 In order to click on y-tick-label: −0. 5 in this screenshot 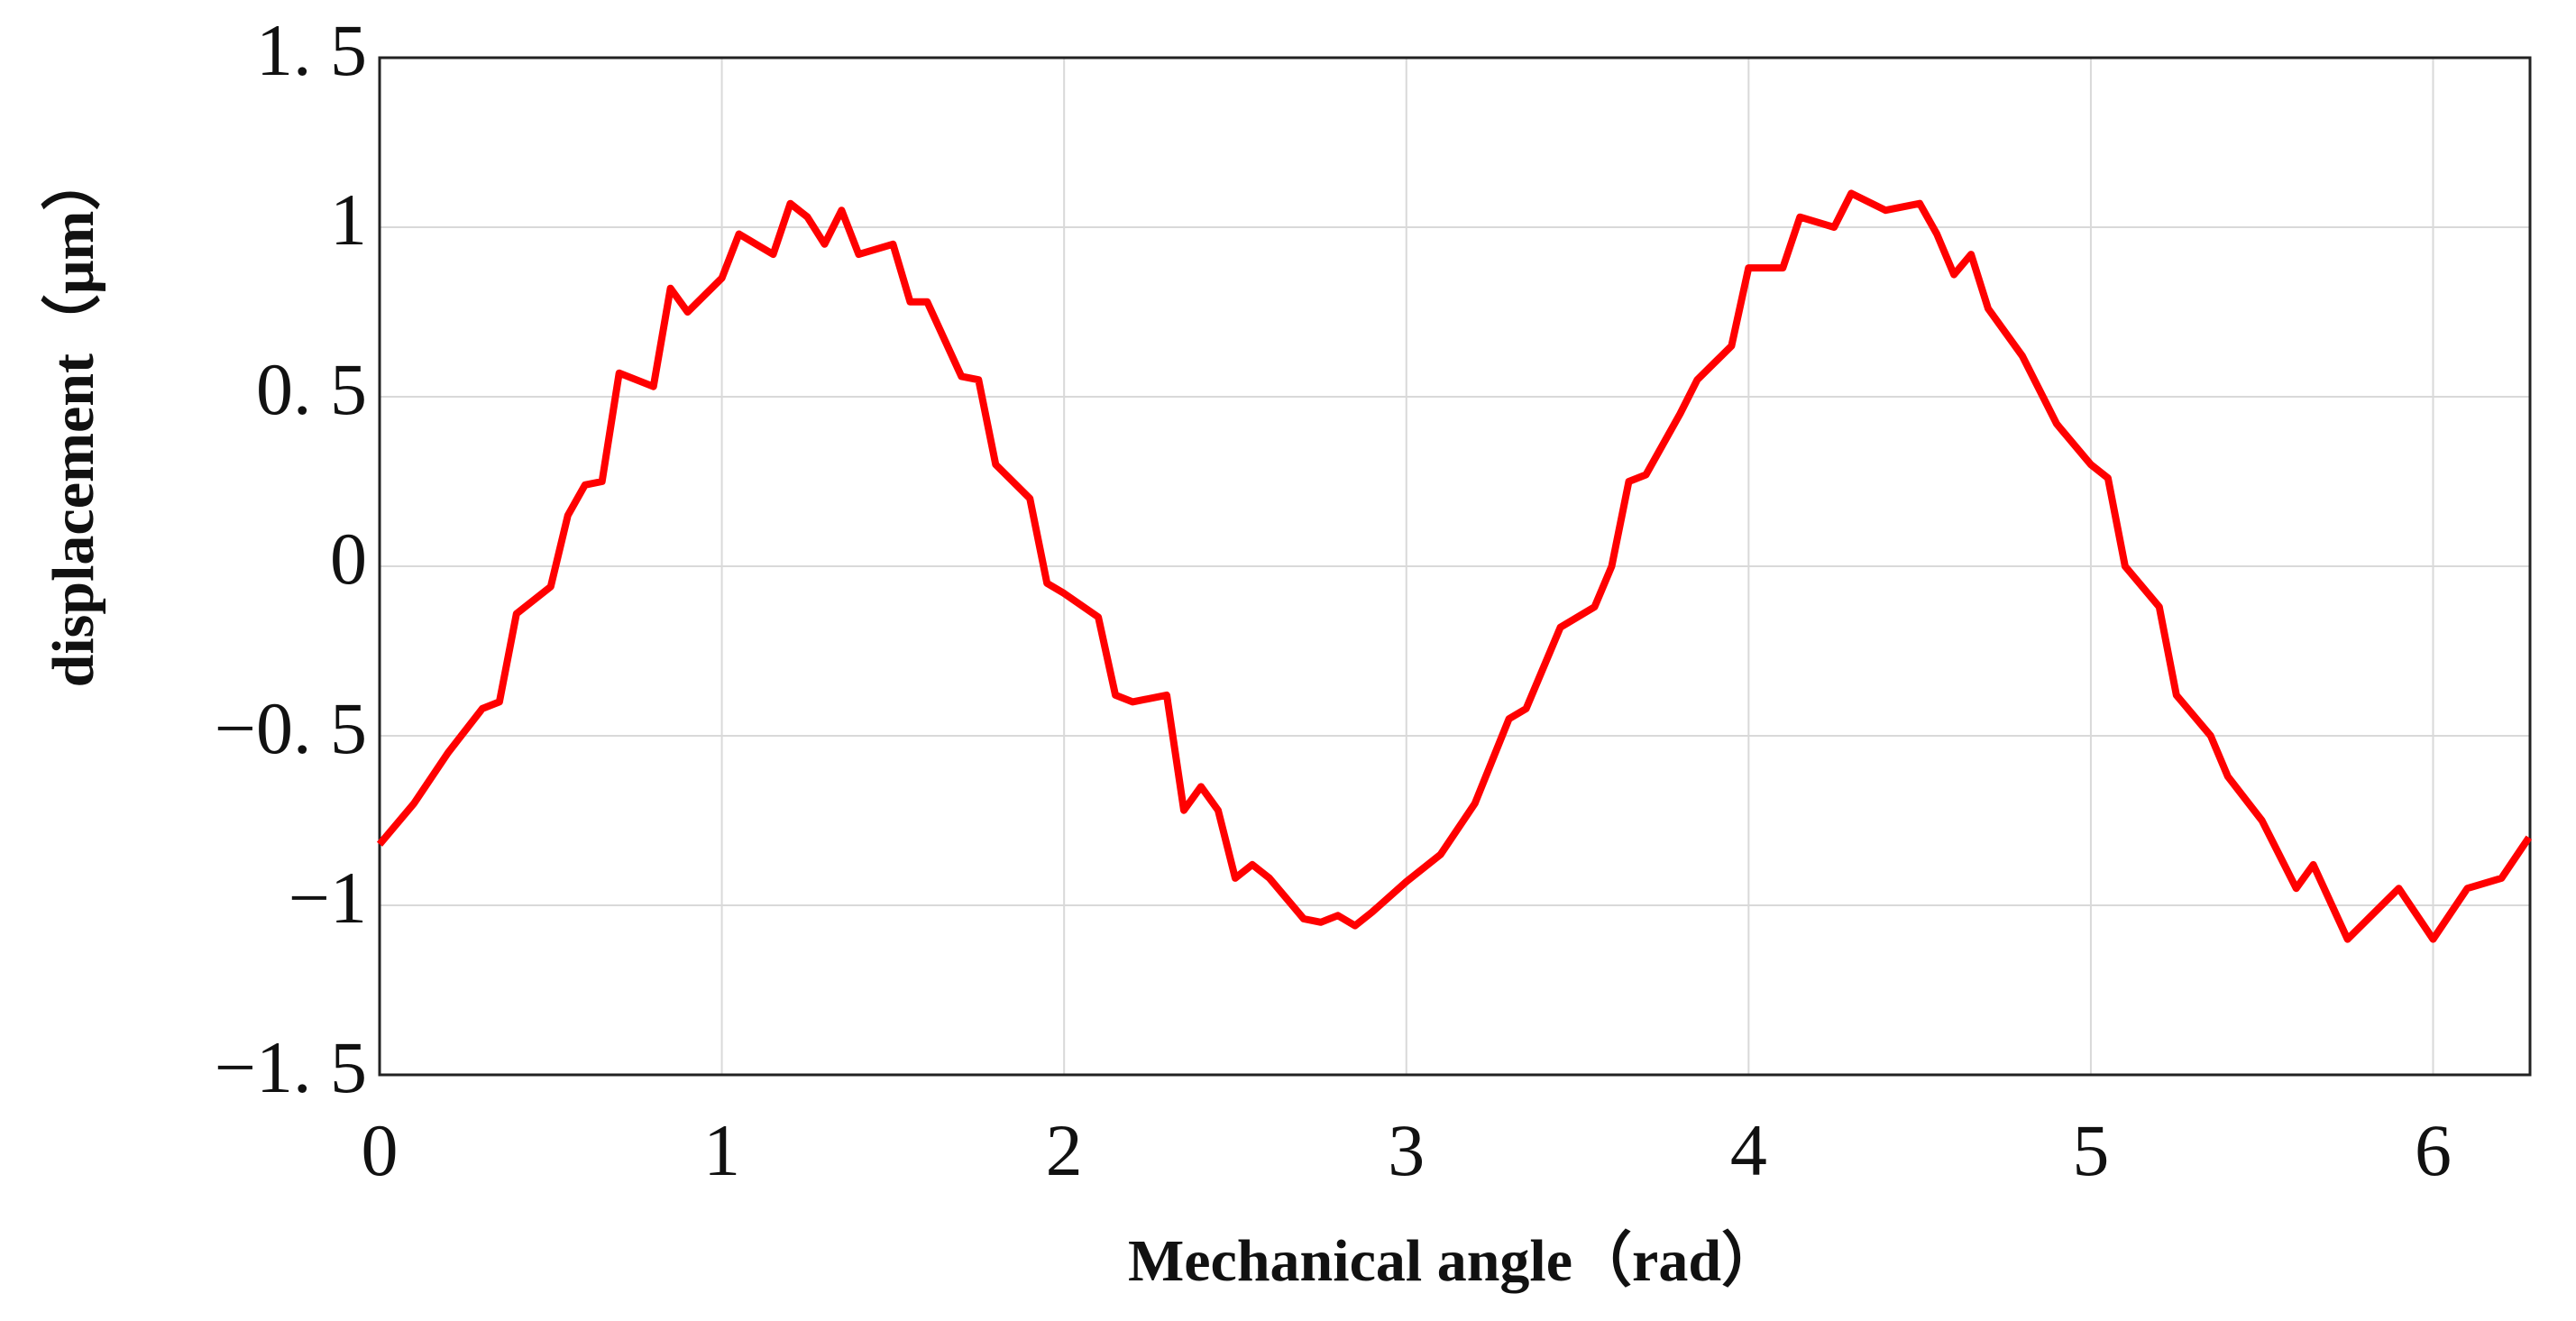, I will do `click(291, 728)`.